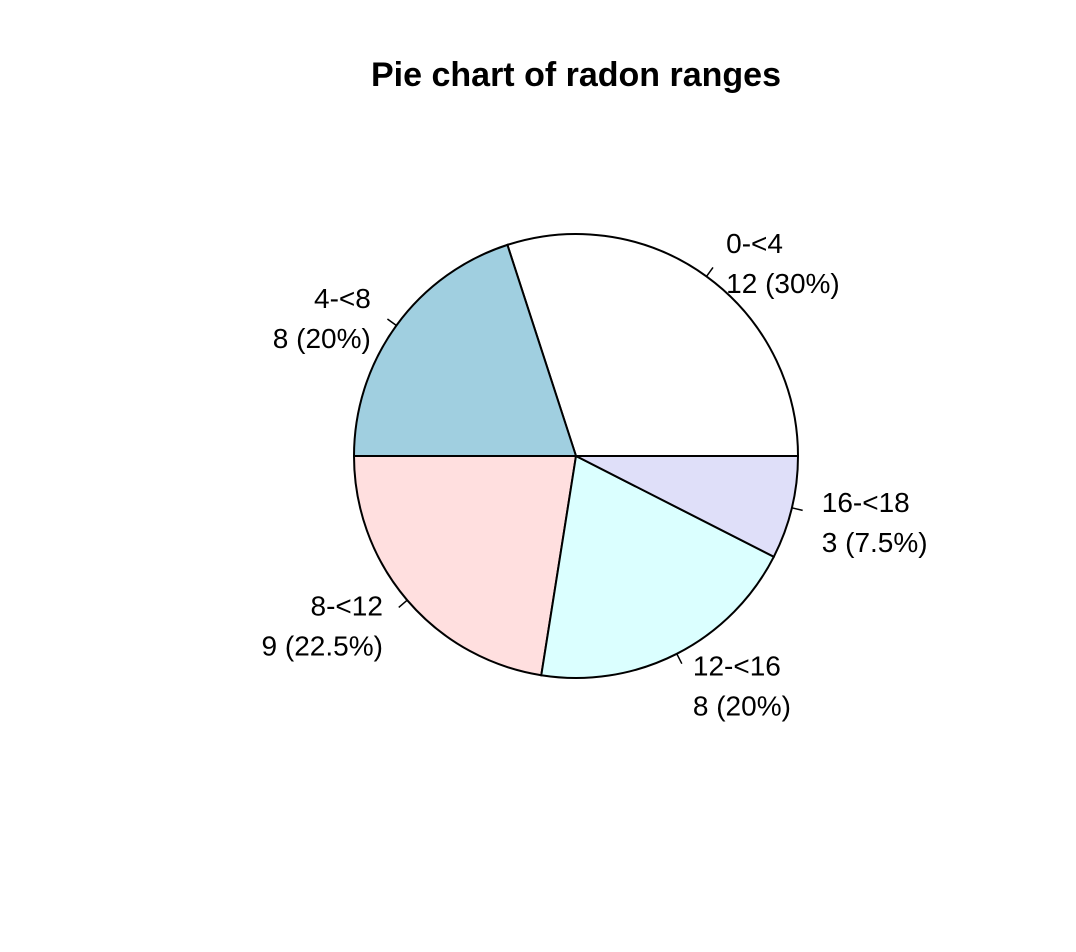 The width and height of the screenshot is (1076, 952). What do you see at coordinates (754, 243) in the screenshot?
I see `pie-label-category-0: 0-<4` at bounding box center [754, 243].